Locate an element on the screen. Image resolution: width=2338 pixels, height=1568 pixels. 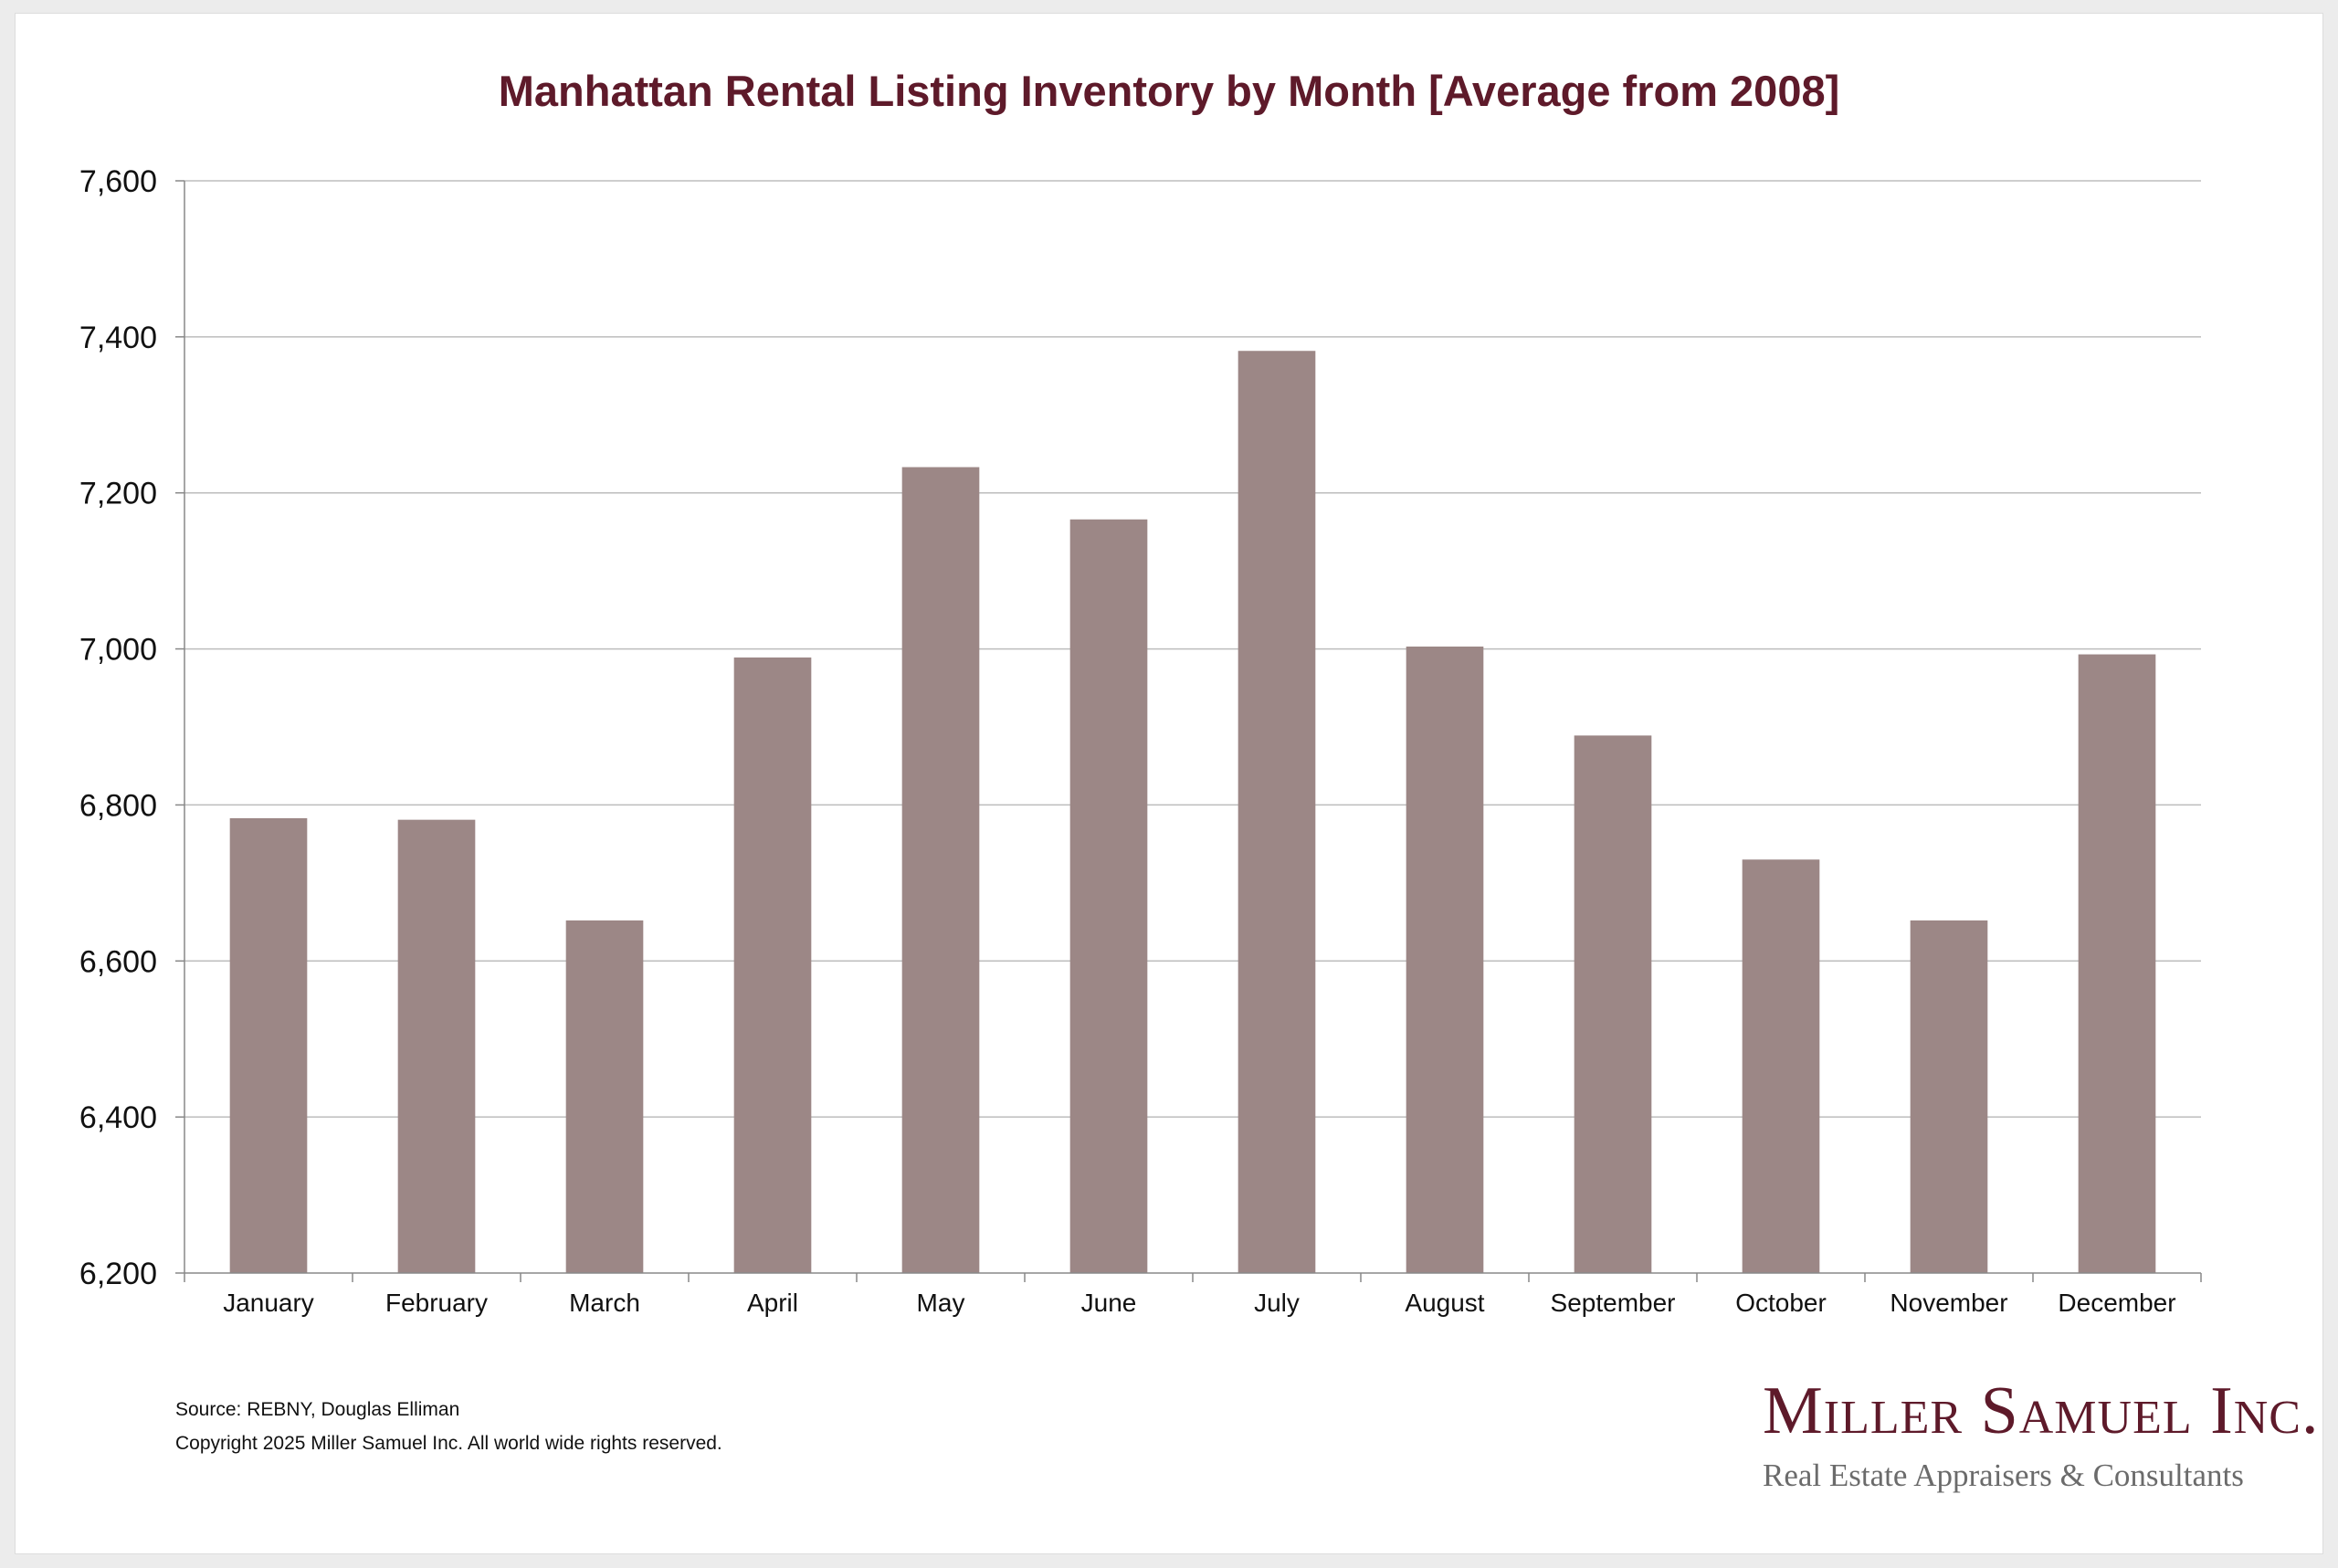
y-tick-label: 6,800 is located at coordinates (118, 805).